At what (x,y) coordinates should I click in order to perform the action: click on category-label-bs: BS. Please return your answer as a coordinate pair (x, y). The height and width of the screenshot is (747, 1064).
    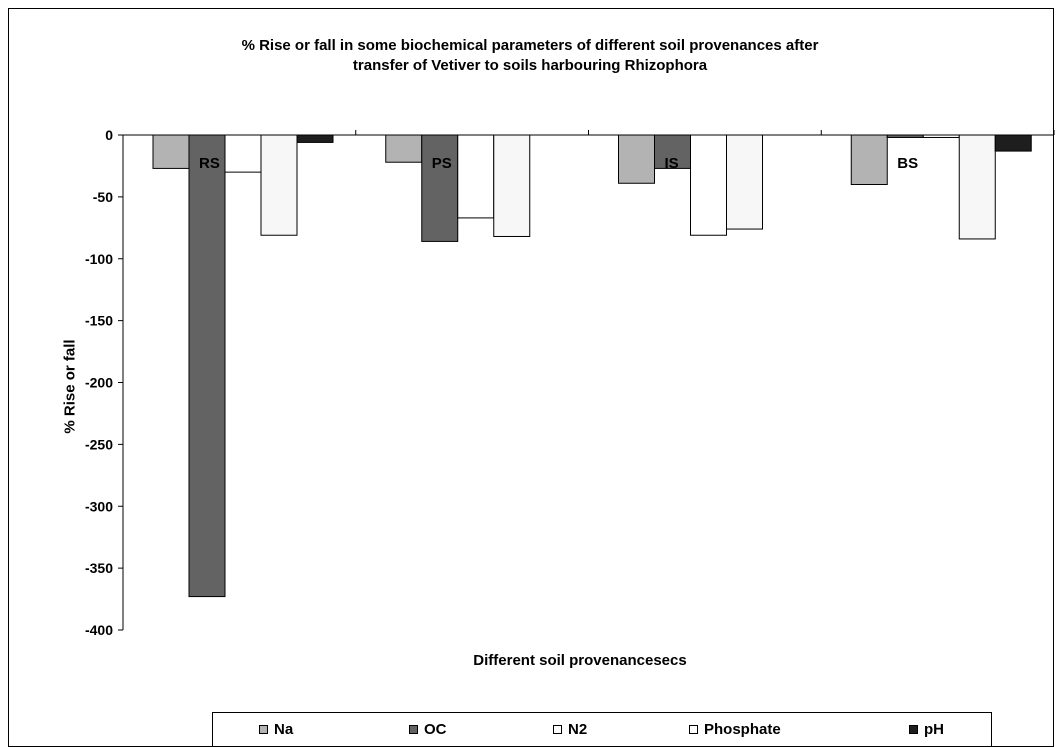
    Looking at the image, I should click on (907, 163).